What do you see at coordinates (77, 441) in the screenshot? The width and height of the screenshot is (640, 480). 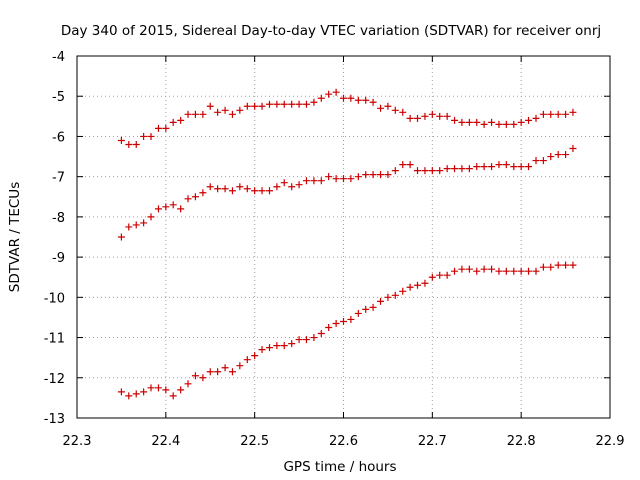 I see `x-tick-label: 22.3` at bounding box center [77, 441].